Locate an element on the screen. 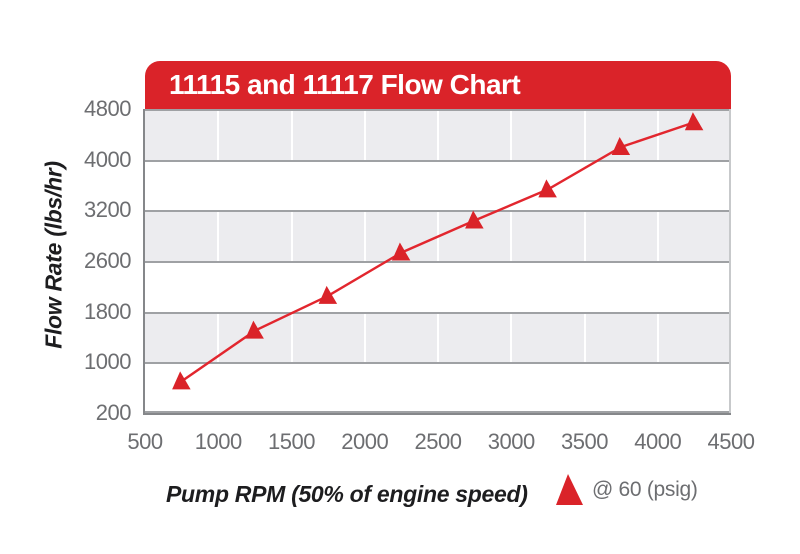 This screenshot has width=800, height=554. x-axis-title: Pump RPM (50% of engine speed) is located at coordinates (347, 494).